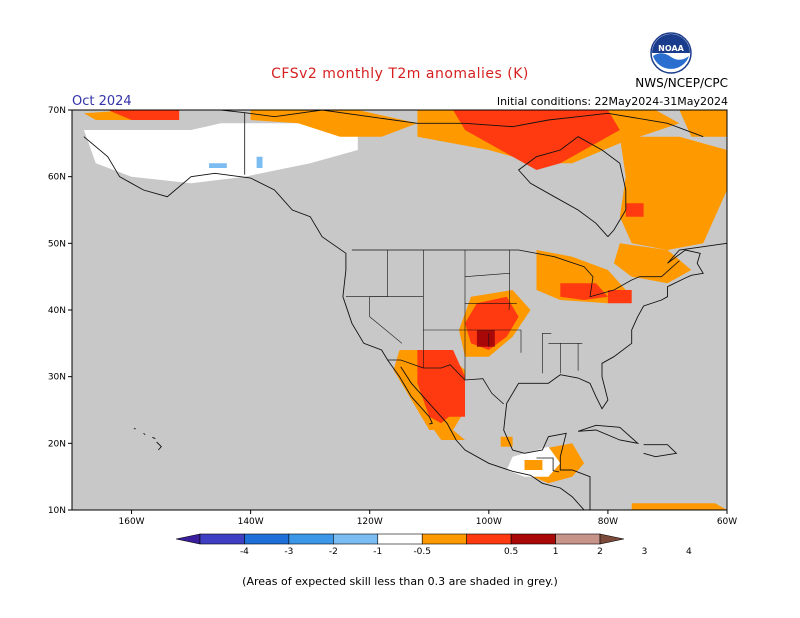 The image size is (800, 618). Describe the element at coordinates (489, 522) in the screenshot. I see `lon-tick-label: 100W` at that location.